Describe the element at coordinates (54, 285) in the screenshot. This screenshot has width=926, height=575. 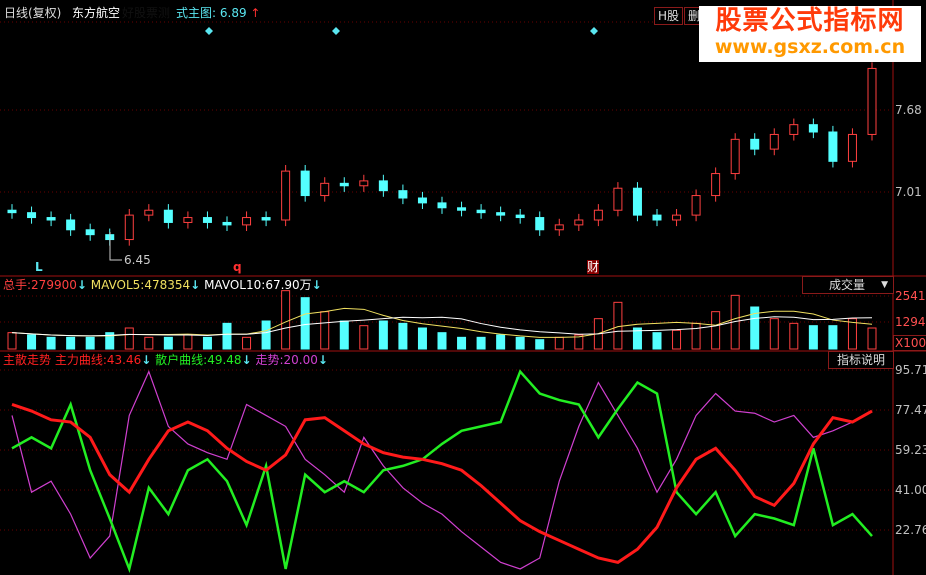
I see `total-volume-value: 279900` at that location.